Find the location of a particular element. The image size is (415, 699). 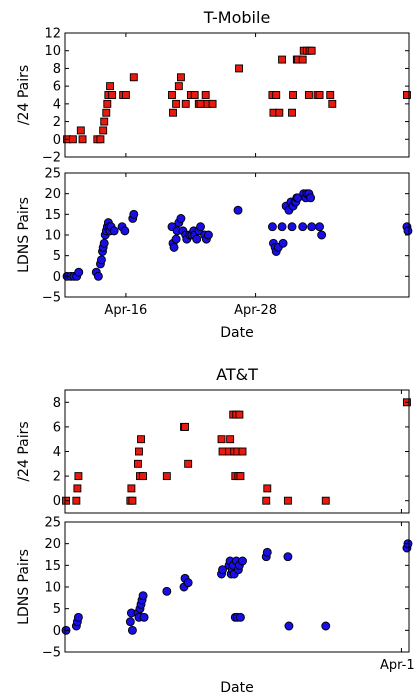

y-tick-label: 2 is located at coordinates (57, 477).